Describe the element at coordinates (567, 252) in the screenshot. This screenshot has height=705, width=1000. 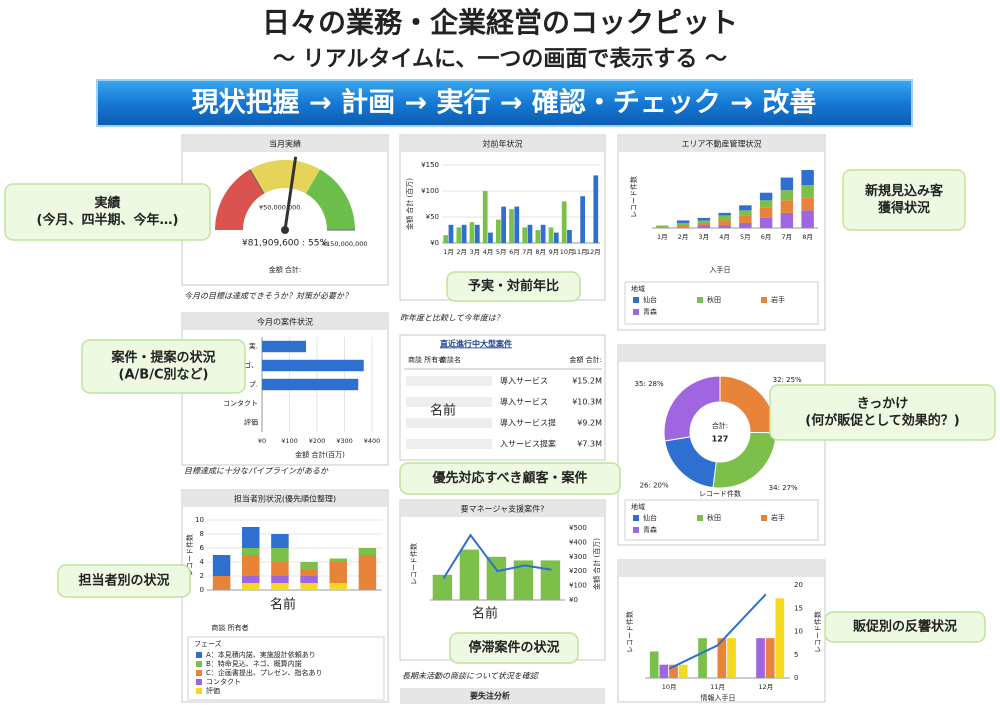
I see `x-tick-label: 10月` at that location.